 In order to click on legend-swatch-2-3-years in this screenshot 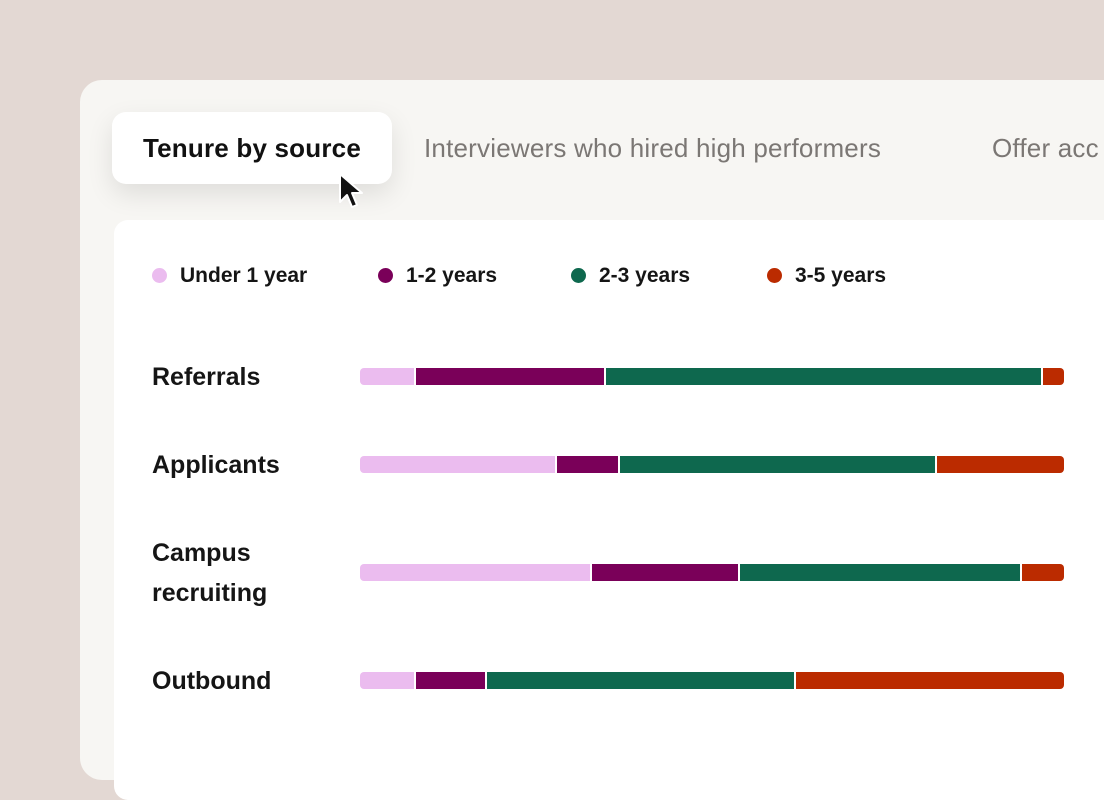, I will do `click(578, 275)`.